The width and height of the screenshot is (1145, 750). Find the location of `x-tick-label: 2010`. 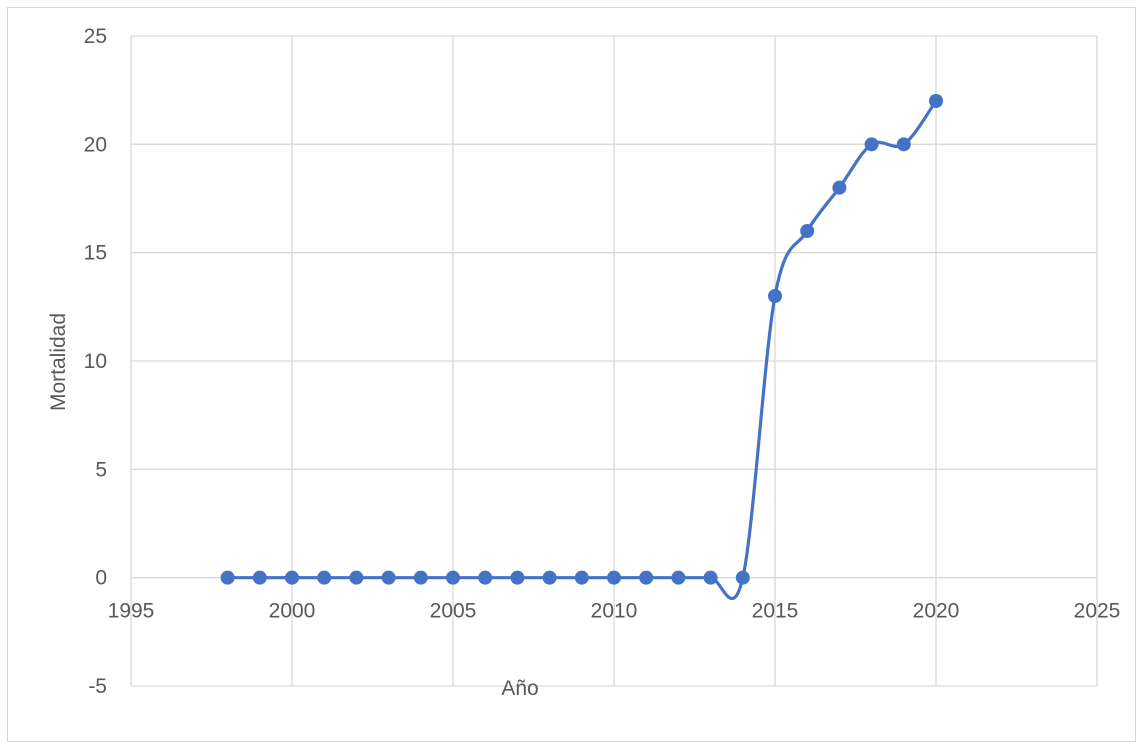

x-tick-label: 2010 is located at coordinates (614, 611).